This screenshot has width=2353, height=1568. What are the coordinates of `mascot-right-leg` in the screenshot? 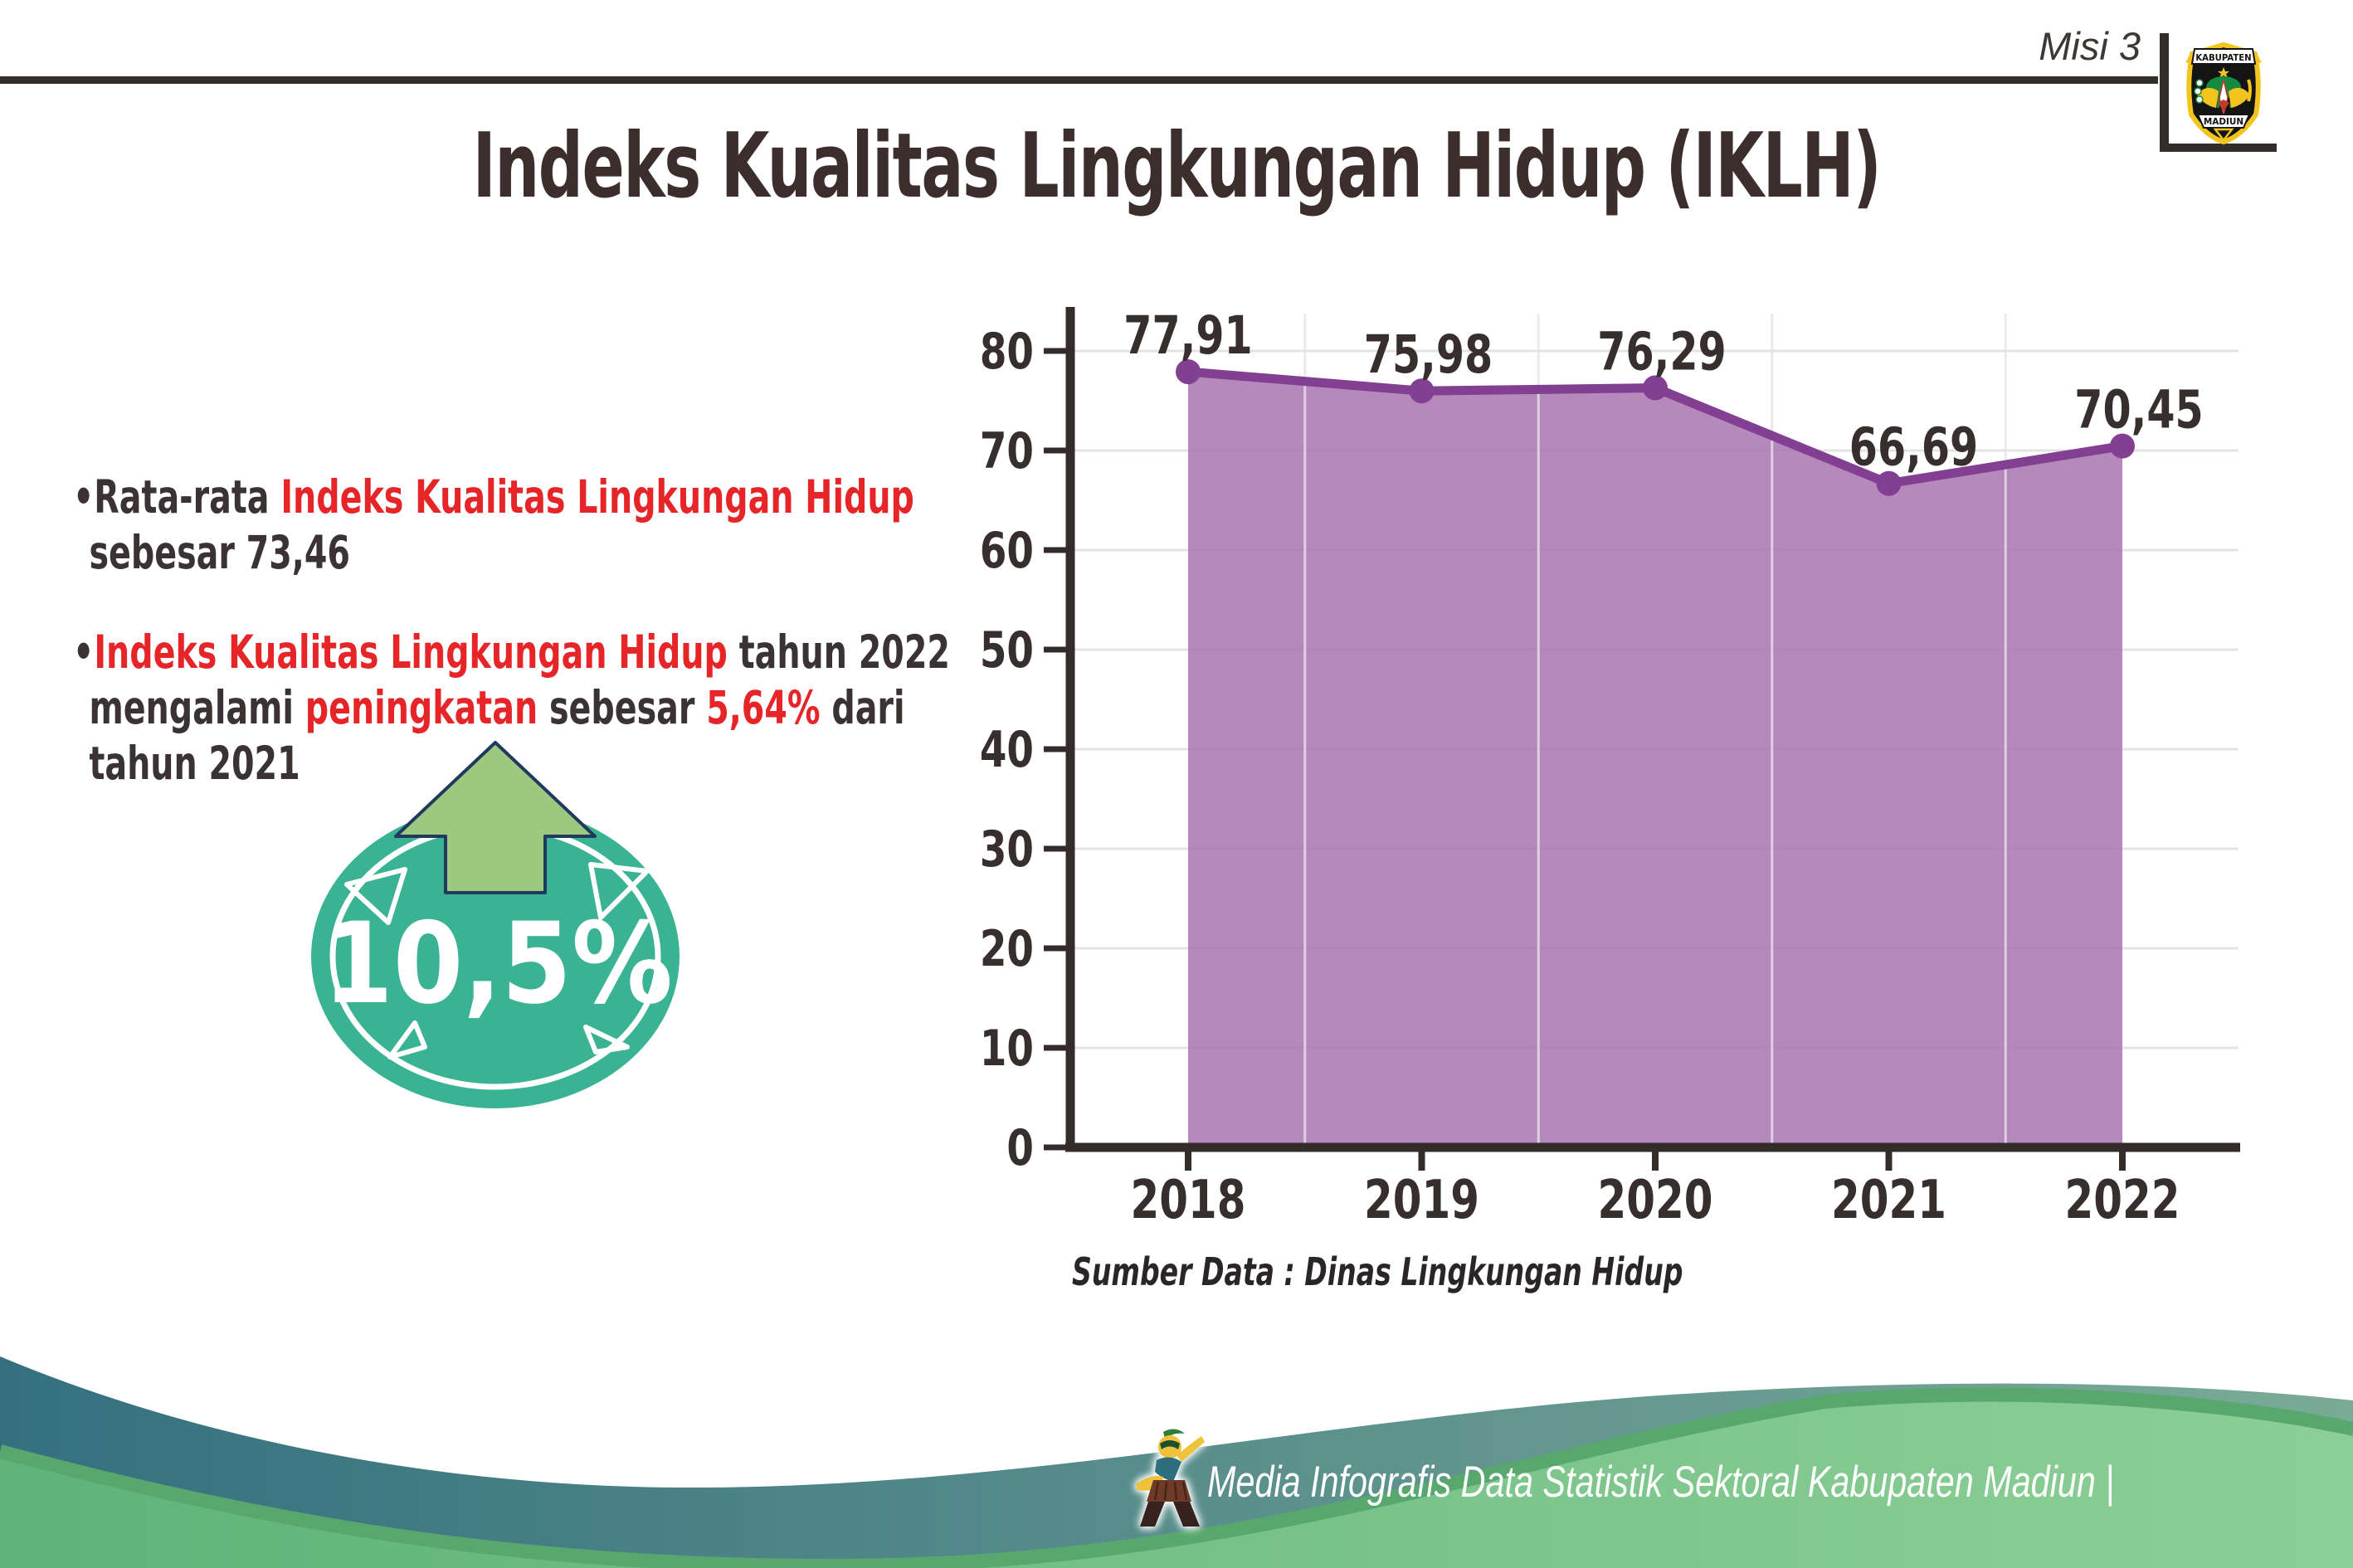 It's located at (1186, 1514).